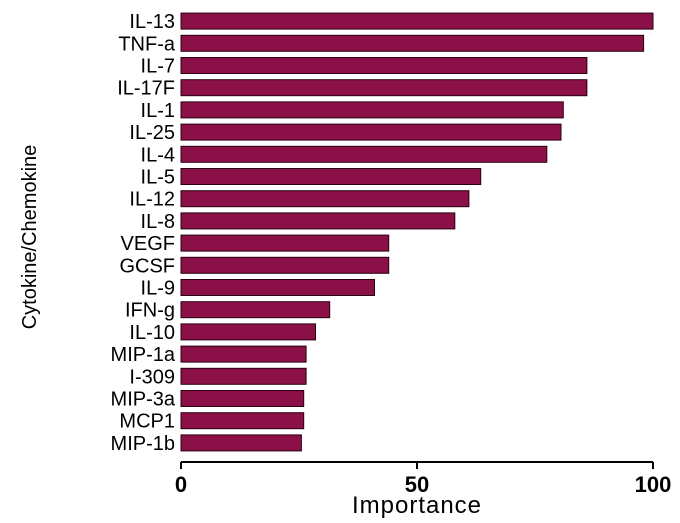 This screenshot has width=680, height=523. I want to click on bar-mip-1a, so click(243, 354).